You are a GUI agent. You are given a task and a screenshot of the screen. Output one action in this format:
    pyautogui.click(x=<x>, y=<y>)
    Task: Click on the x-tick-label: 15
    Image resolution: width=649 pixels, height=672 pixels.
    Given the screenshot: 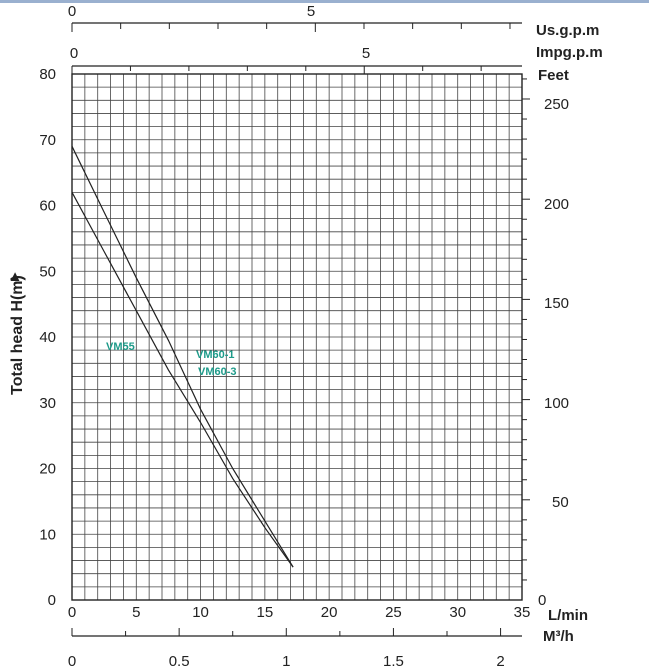 What is the action you would take?
    pyautogui.click(x=265, y=612)
    